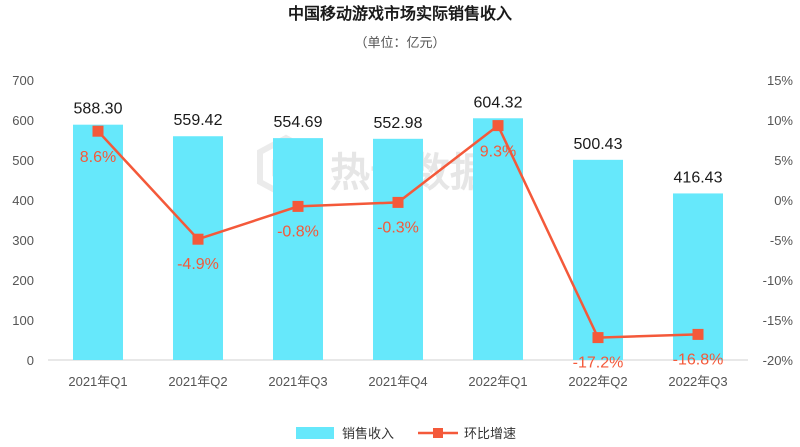  Describe the element at coordinates (598, 363) in the screenshot. I see `line-value-label: -17.2%` at that location.